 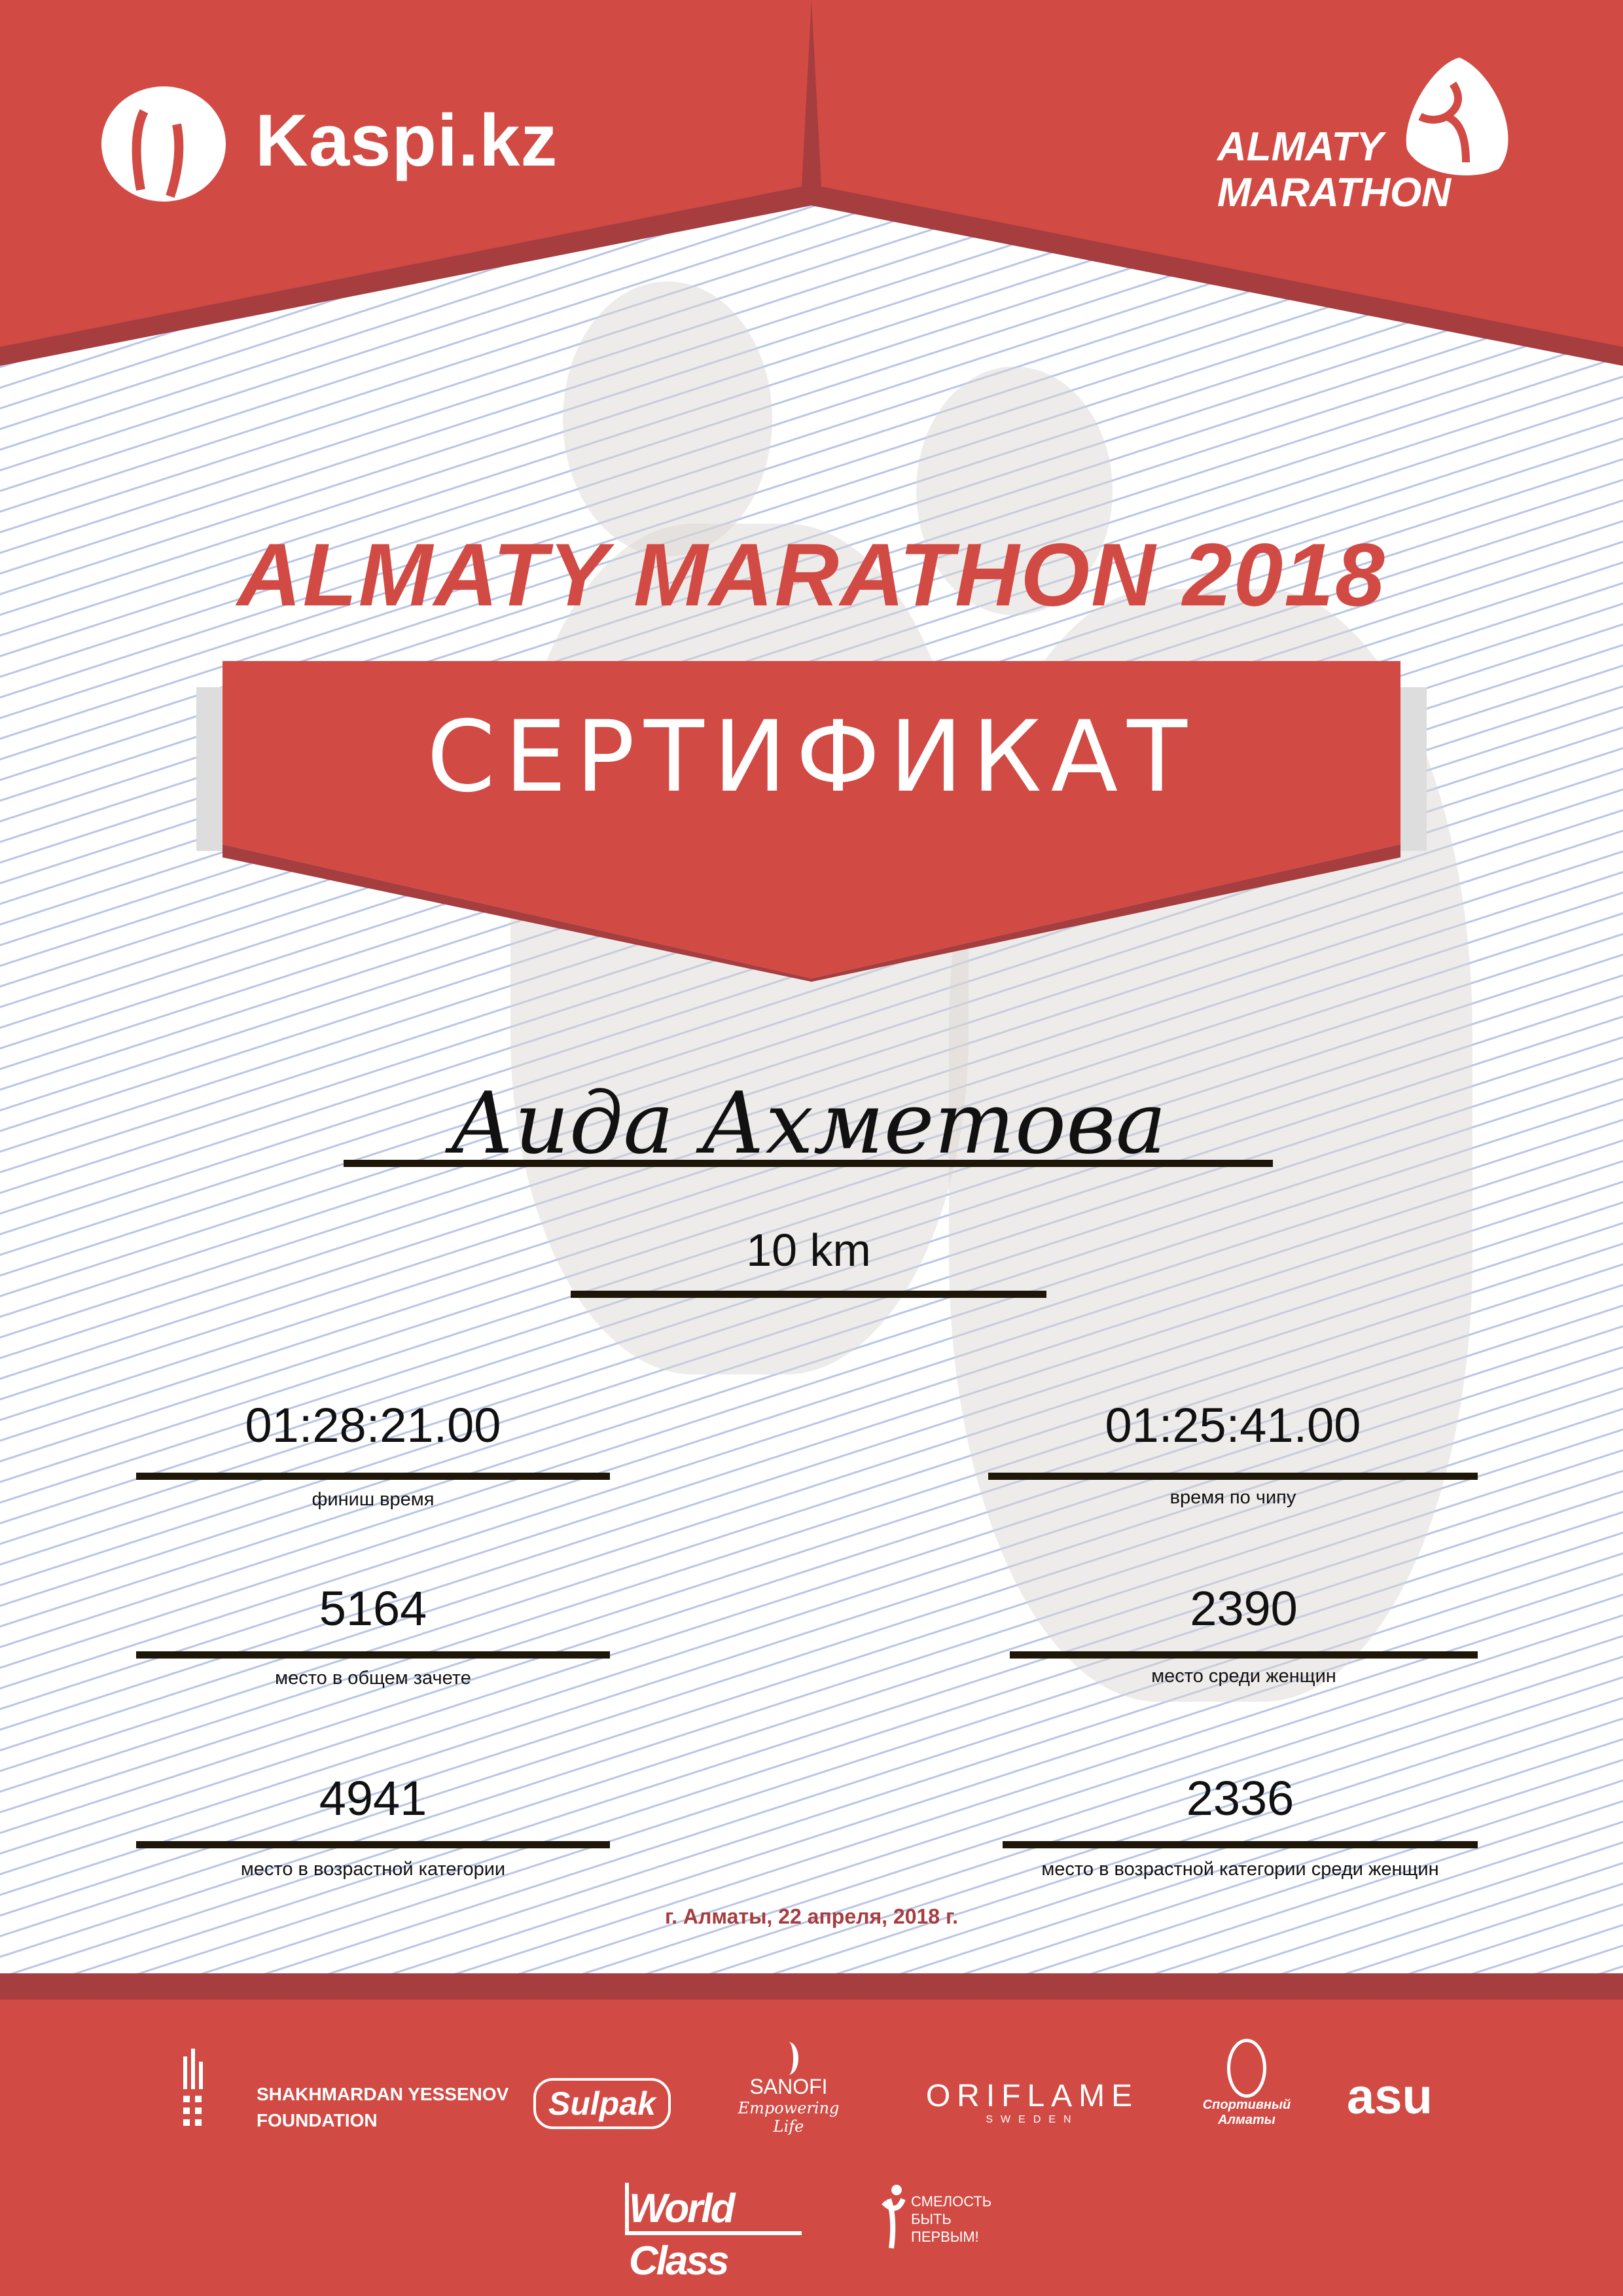 What do you see at coordinates (808, 1123) in the screenshot?
I see `participant-name: Аида Ахметова` at bounding box center [808, 1123].